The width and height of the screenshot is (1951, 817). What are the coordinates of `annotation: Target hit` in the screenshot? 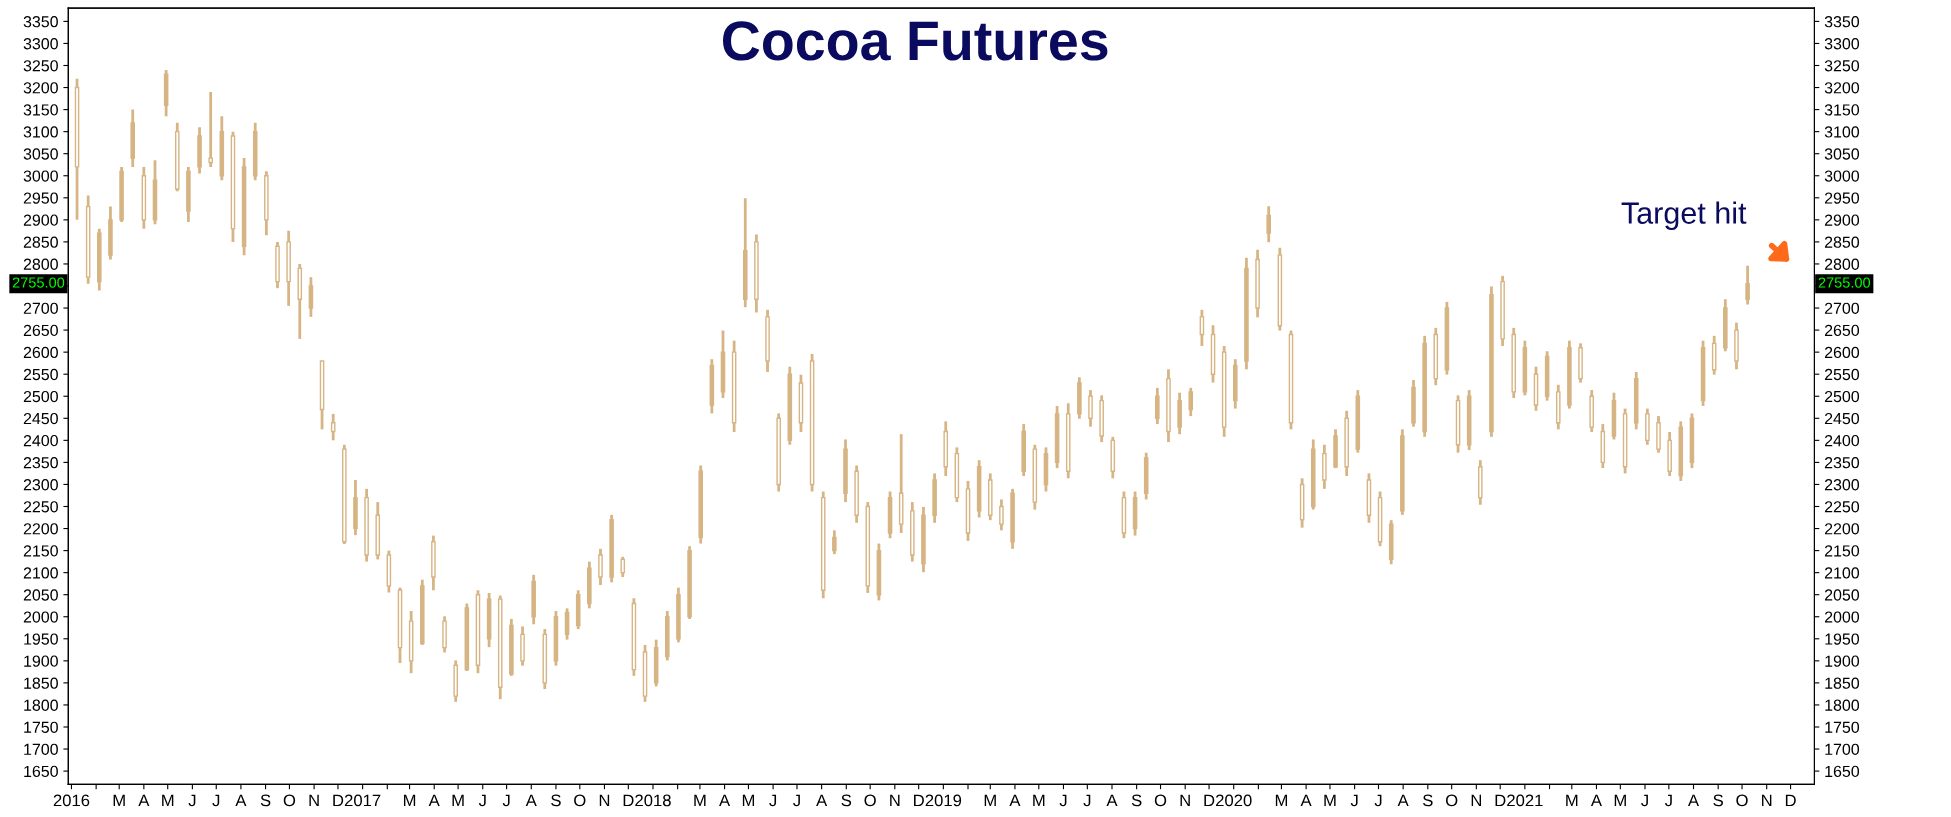 It's located at (1684, 215).